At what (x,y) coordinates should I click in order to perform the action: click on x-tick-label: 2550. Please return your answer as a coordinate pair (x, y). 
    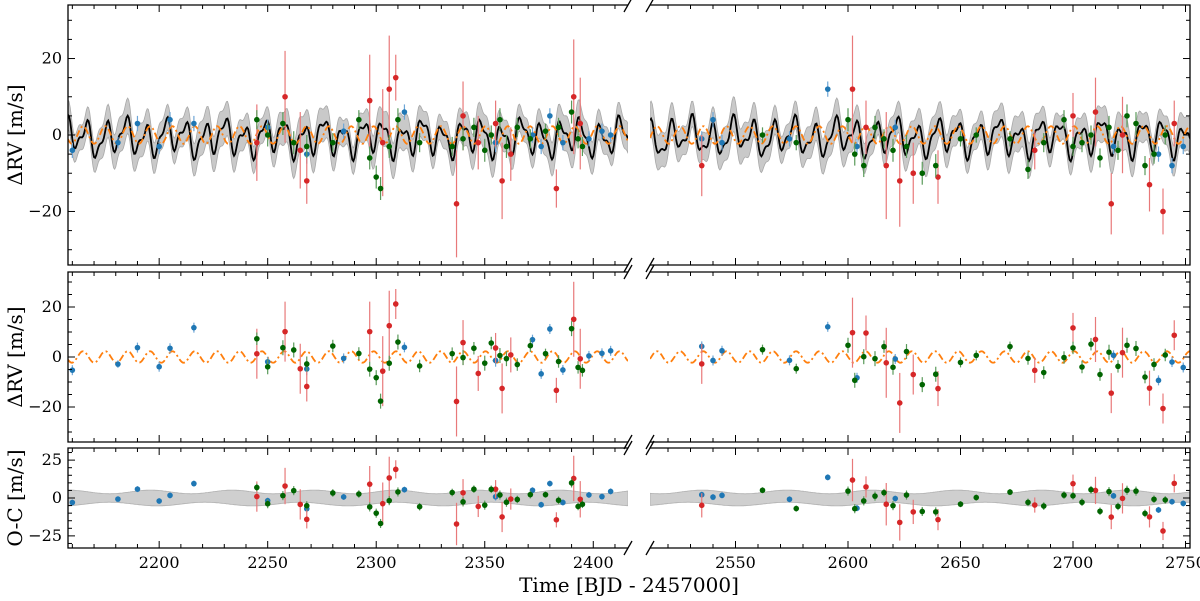
    Looking at the image, I should click on (735, 562).